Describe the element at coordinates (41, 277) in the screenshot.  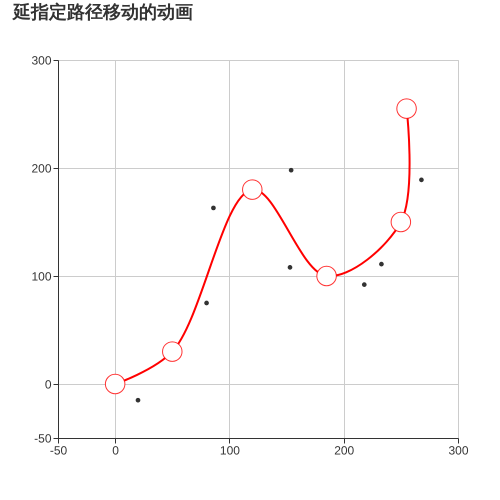
I see `y-tick-label: 100` at that location.